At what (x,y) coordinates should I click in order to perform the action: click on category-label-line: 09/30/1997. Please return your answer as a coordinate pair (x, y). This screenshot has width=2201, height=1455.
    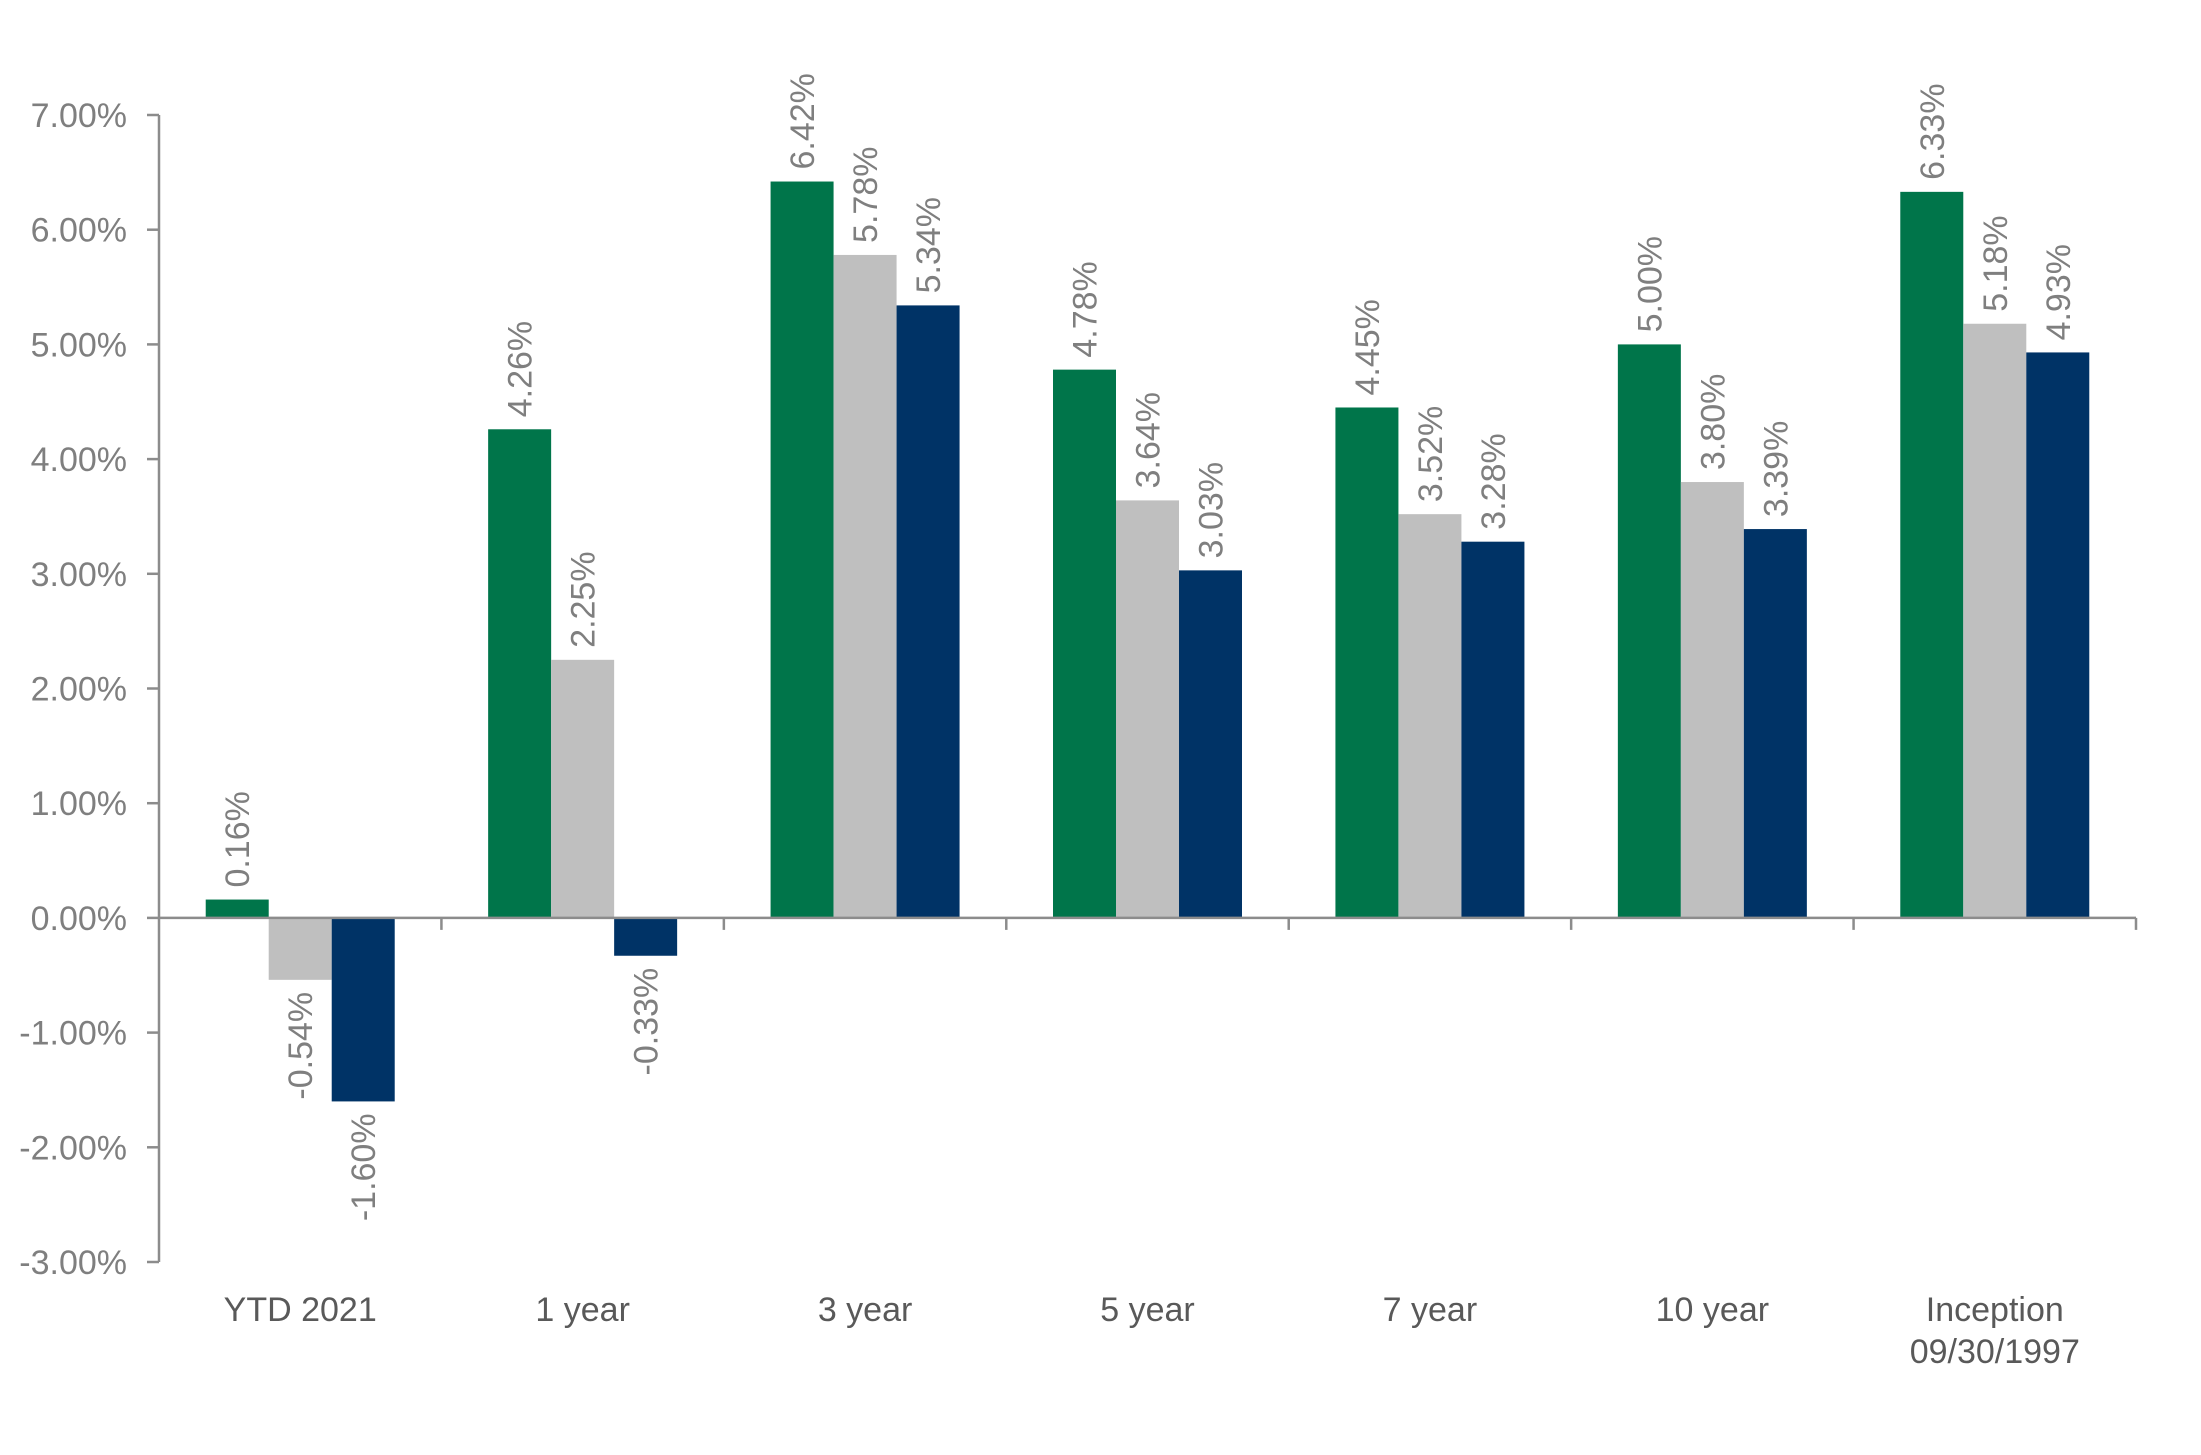
    Looking at the image, I should click on (1995, 1352).